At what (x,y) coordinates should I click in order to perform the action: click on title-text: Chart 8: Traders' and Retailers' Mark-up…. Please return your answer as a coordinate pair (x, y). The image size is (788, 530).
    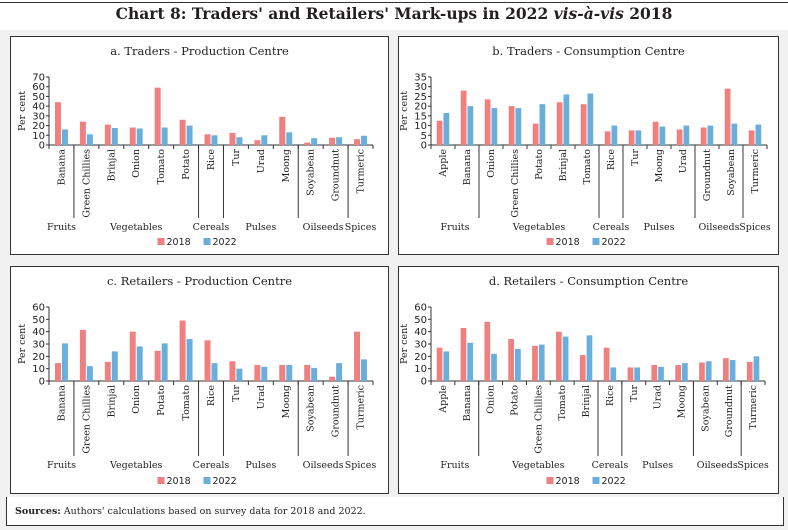
    Looking at the image, I should click on (334, 13).